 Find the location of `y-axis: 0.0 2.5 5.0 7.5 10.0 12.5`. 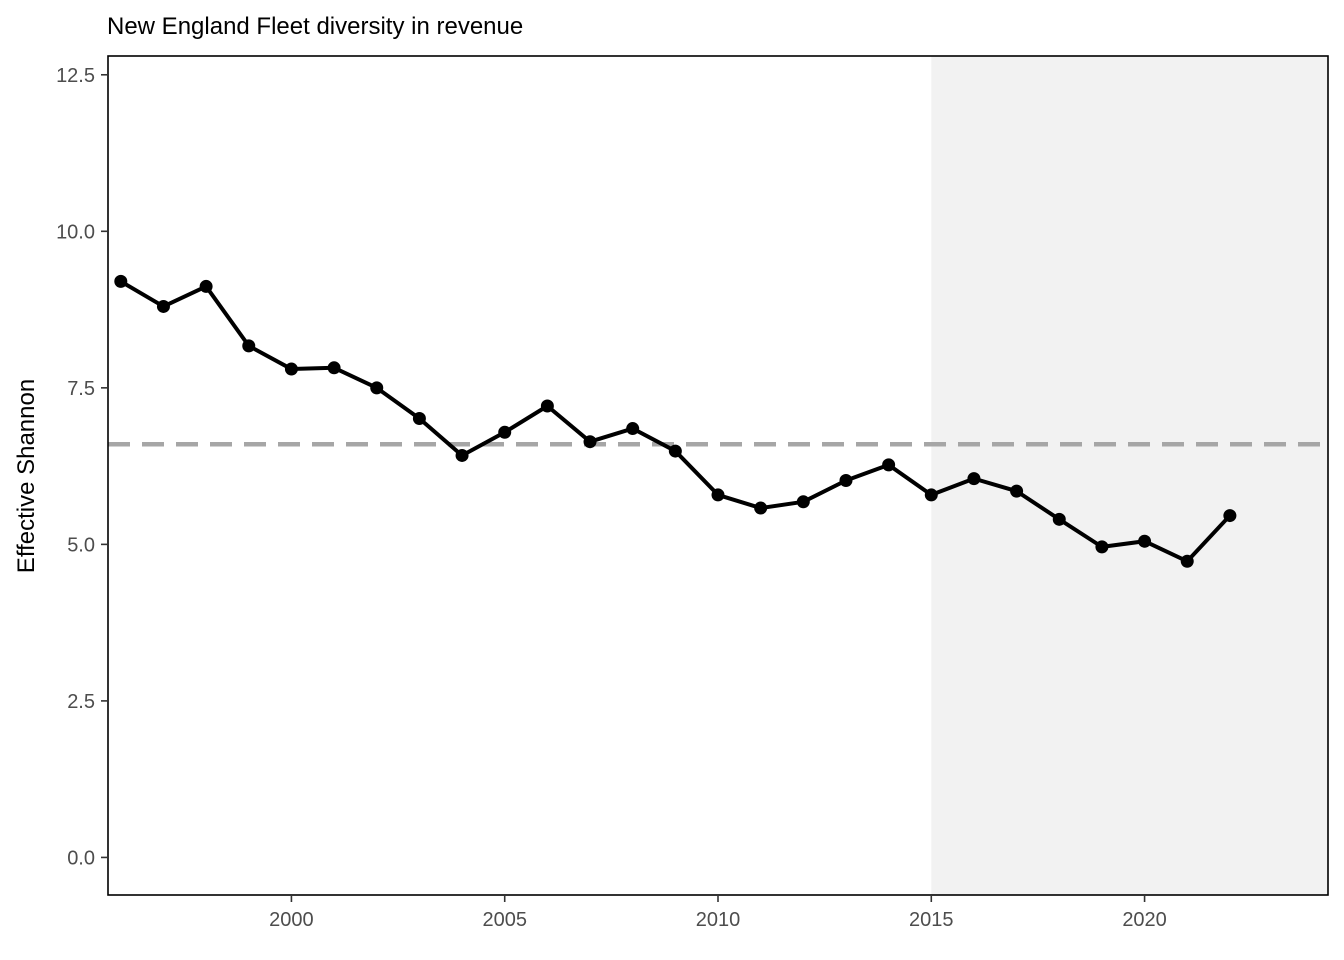

y-axis: 0.0 2.5 5.0 7.5 10.0 12.5 is located at coordinates (82, 467).